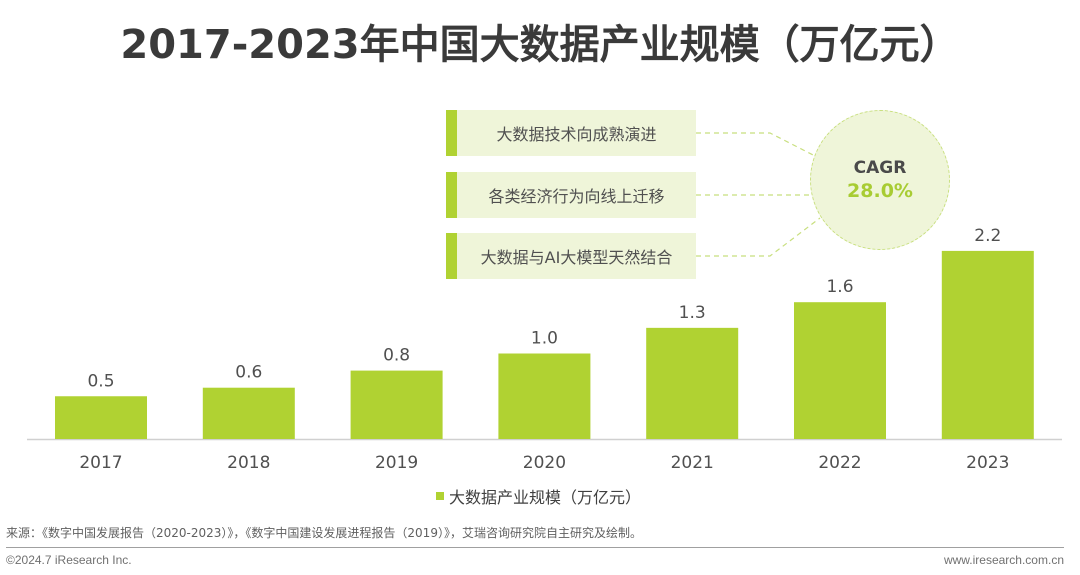 Image resolution: width=1080 pixels, height=575 pixels. I want to click on bar-2023, so click(987, 344).